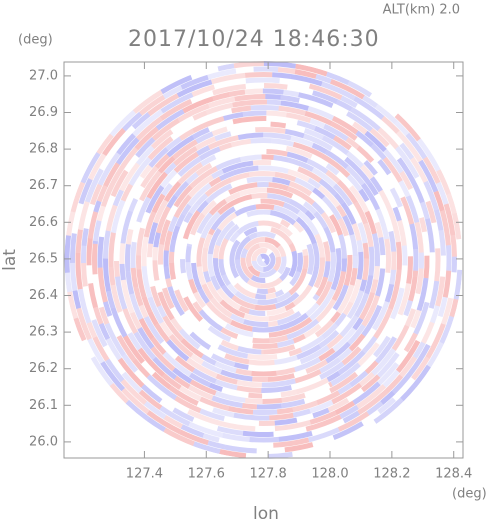 This screenshot has width=491, height=525. What do you see at coordinates (329, 474) in the screenshot?
I see `x-tick-label: 128.0` at bounding box center [329, 474].